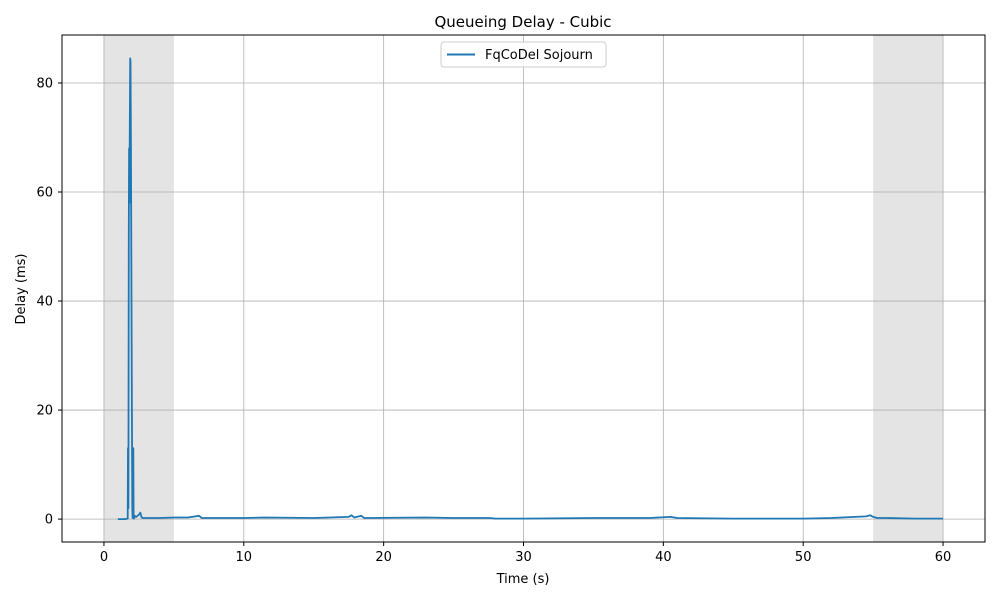  What do you see at coordinates (44, 302) in the screenshot?
I see `y-tick-label: 40` at bounding box center [44, 302].